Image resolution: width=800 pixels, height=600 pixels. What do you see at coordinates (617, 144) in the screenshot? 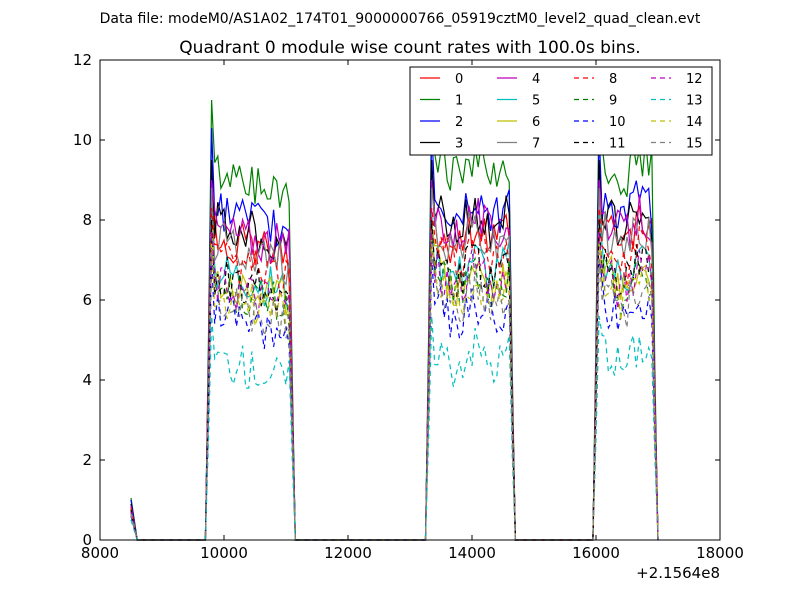
I see `legend-label-11: 11` at bounding box center [617, 144].